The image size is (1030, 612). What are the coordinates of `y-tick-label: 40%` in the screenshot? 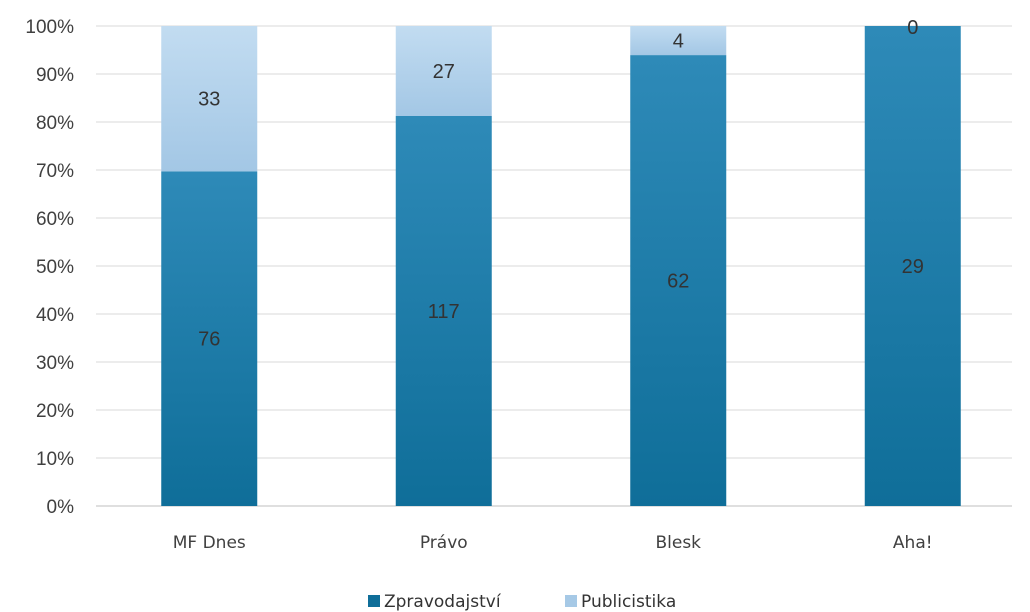 It's located at (55, 315).